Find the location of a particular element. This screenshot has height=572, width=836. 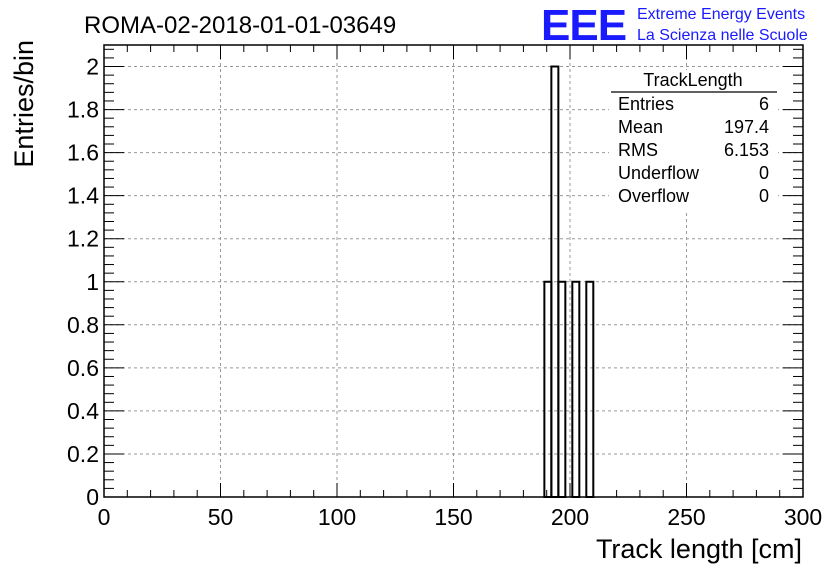

y-tick-label: 2 is located at coordinates (92, 67).